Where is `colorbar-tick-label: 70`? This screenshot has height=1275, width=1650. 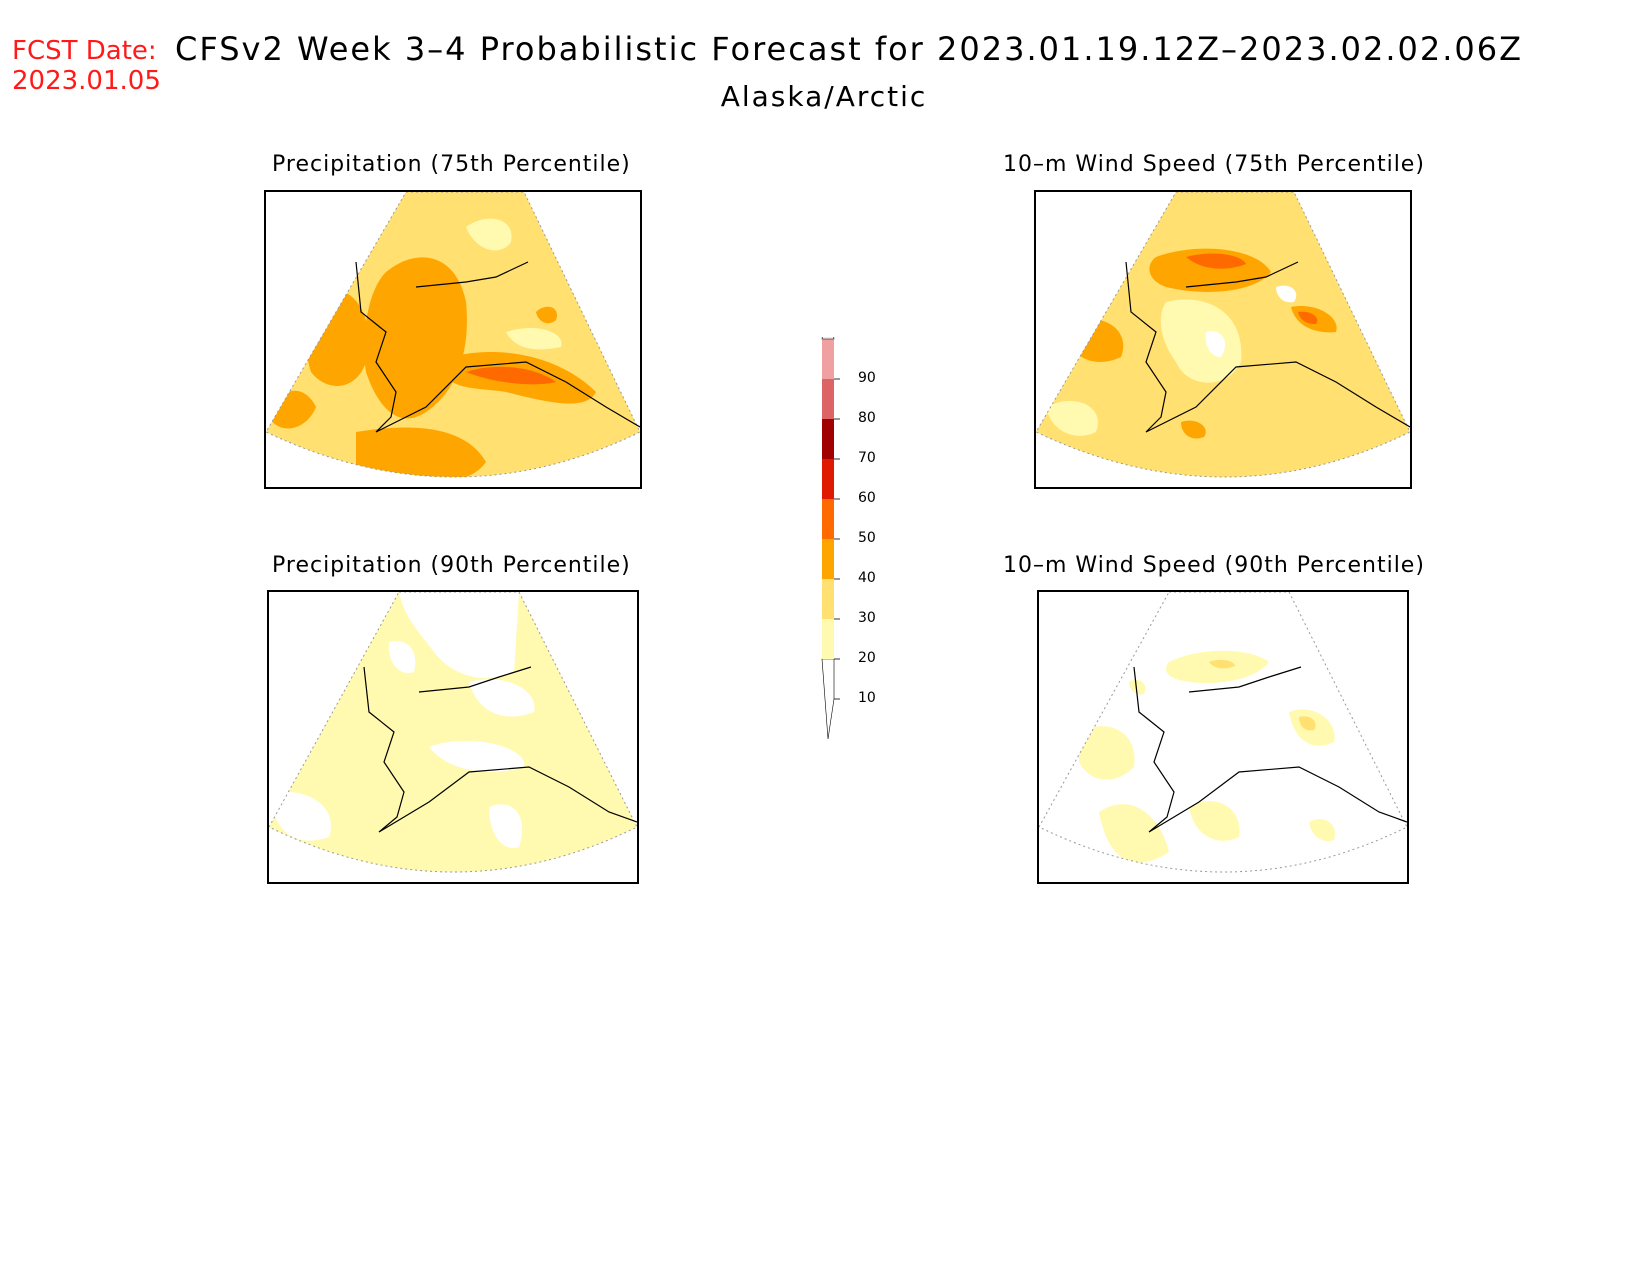
colorbar-tick-label: 70 is located at coordinates (867, 458).